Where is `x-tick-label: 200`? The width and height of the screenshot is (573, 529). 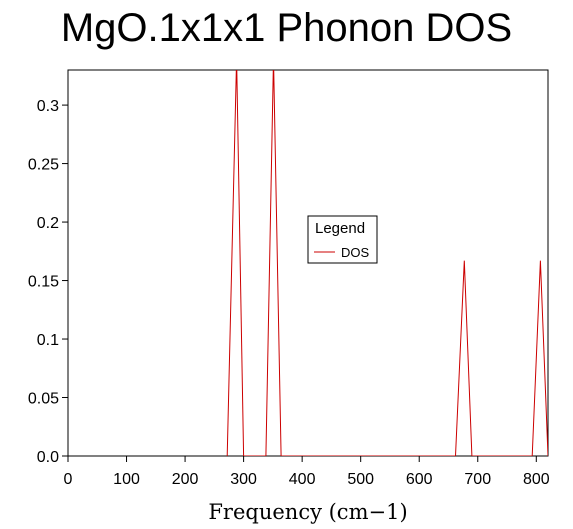
x-tick-label: 200 is located at coordinates (185, 479).